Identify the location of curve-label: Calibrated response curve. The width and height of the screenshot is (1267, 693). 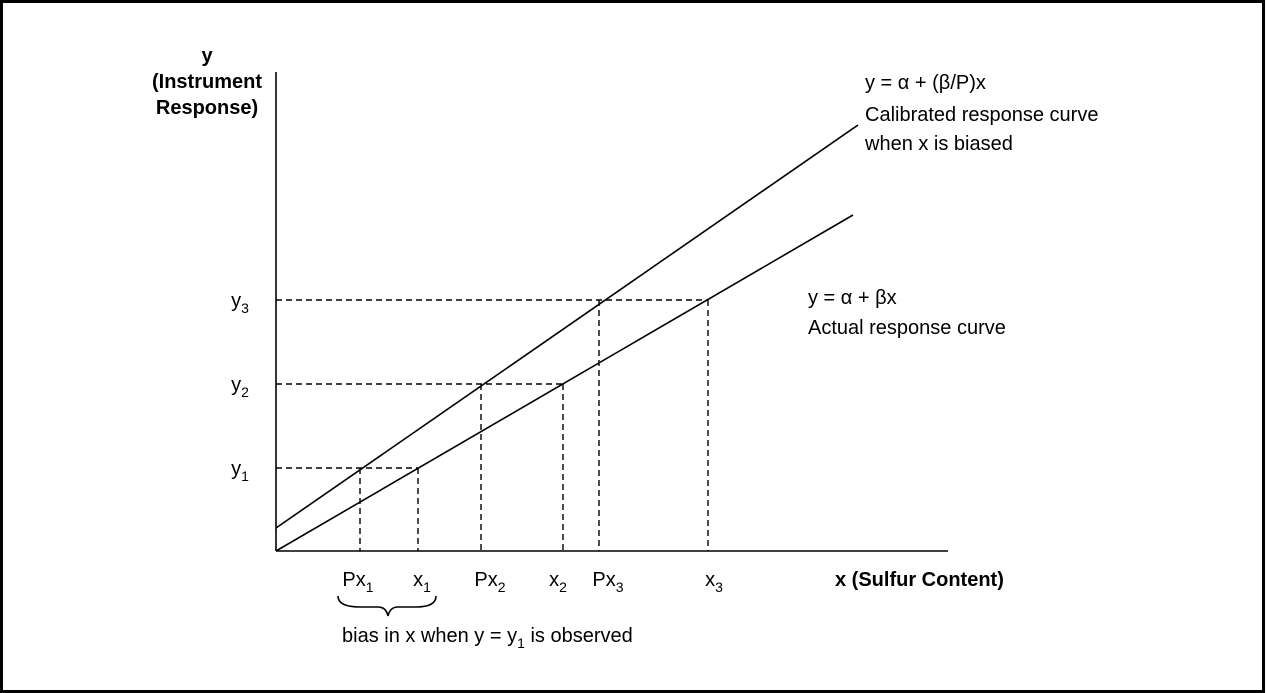
(981, 115).